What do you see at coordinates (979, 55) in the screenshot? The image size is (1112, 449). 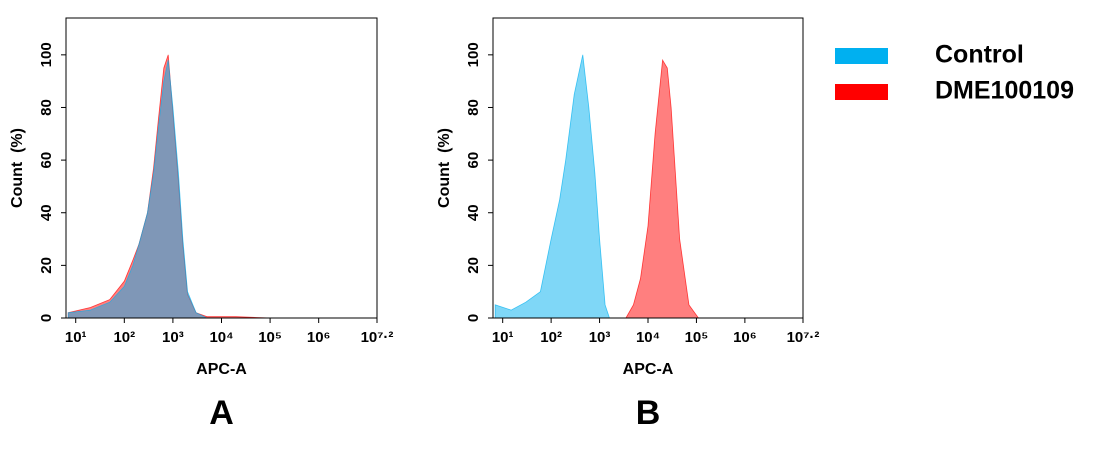 I see `legend-label: Control` at bounding box center [979, 55].